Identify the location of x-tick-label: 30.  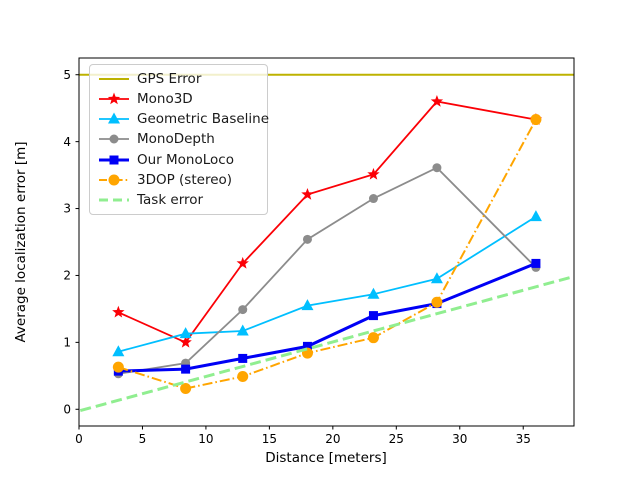
(459, 439).